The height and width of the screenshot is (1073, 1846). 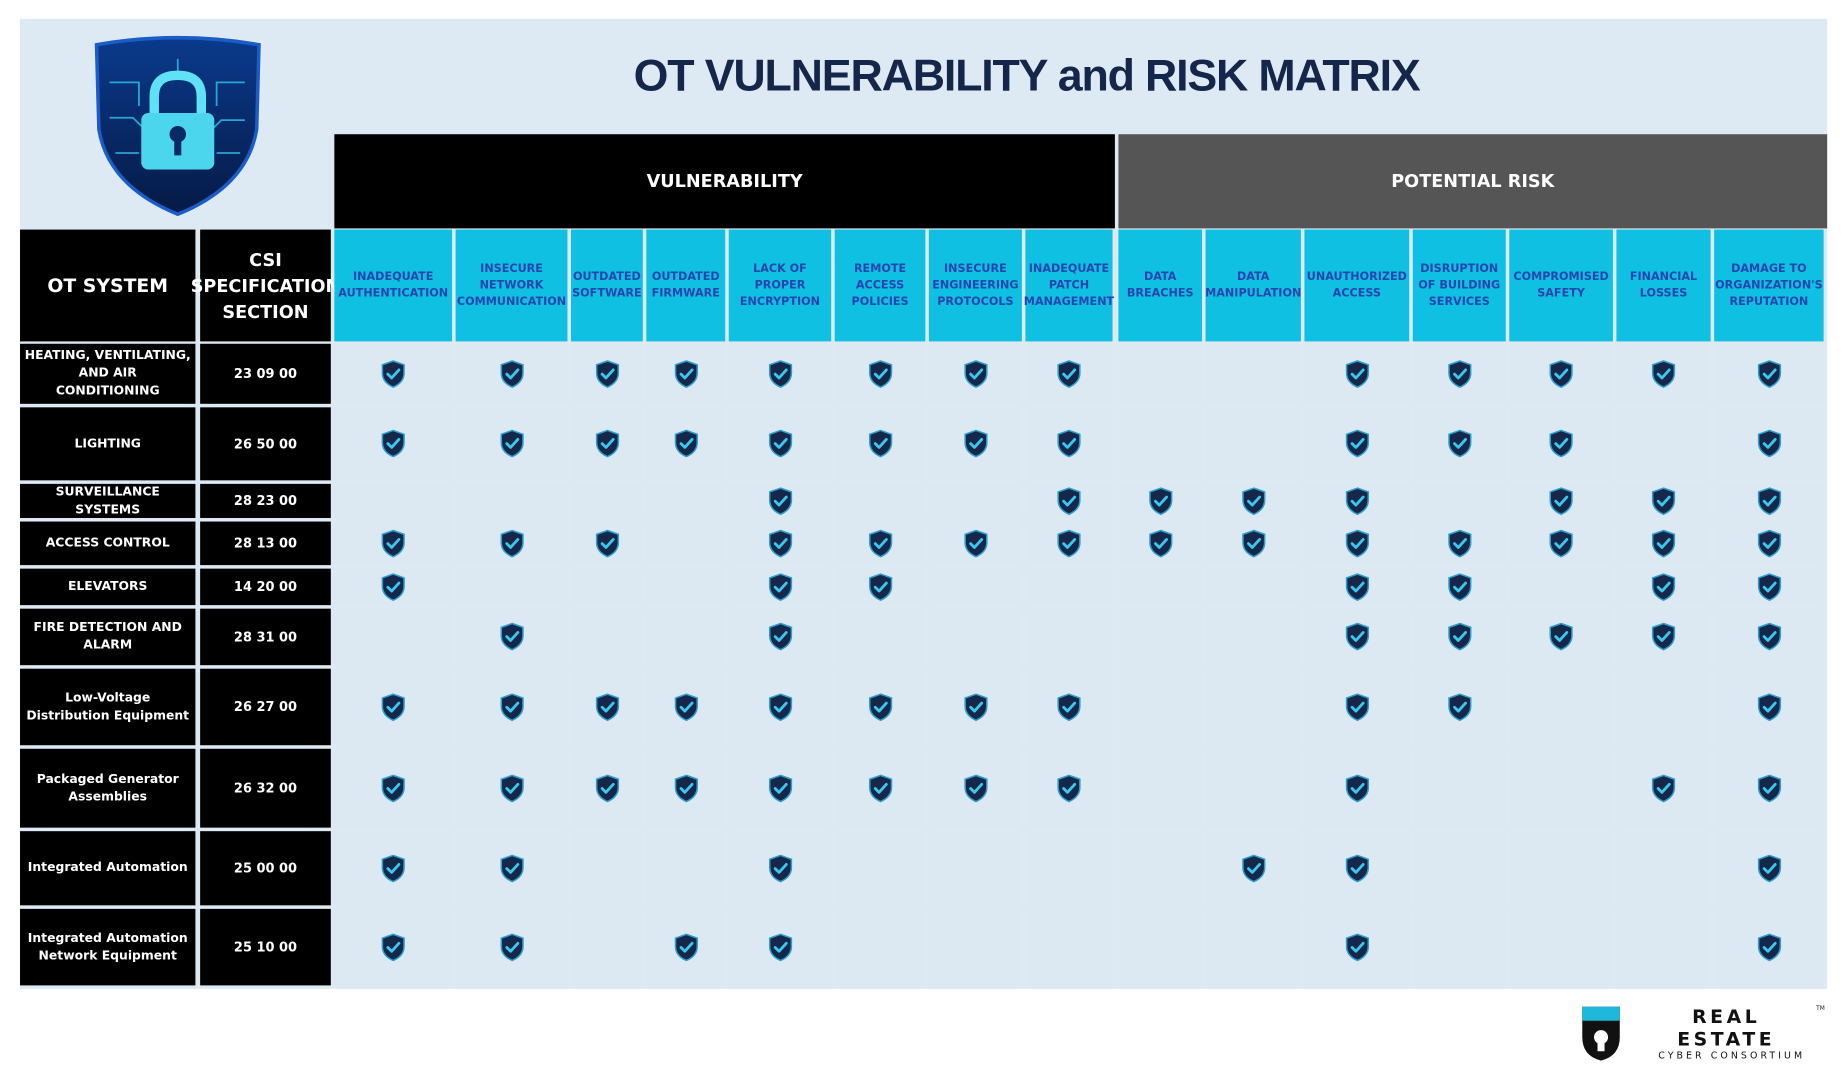 What do you see at coordinates (108, 868) in the screenshot?
I see `system-name: Integrated Automation` at bounding box center [108, 868].